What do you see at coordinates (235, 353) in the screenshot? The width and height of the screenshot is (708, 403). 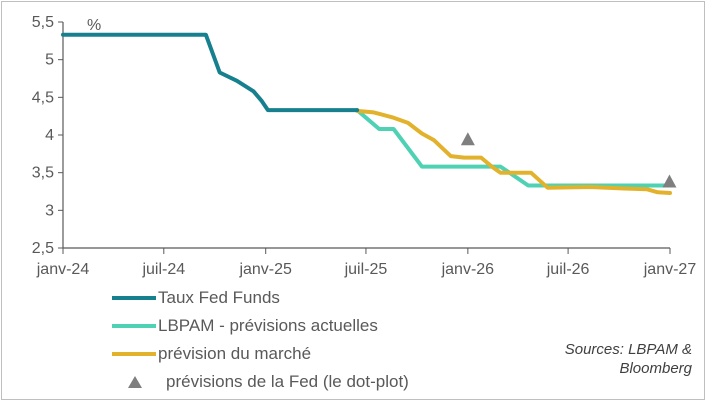 I see `legend-label-market: prévision du marché` at bounding box center [235, 353].